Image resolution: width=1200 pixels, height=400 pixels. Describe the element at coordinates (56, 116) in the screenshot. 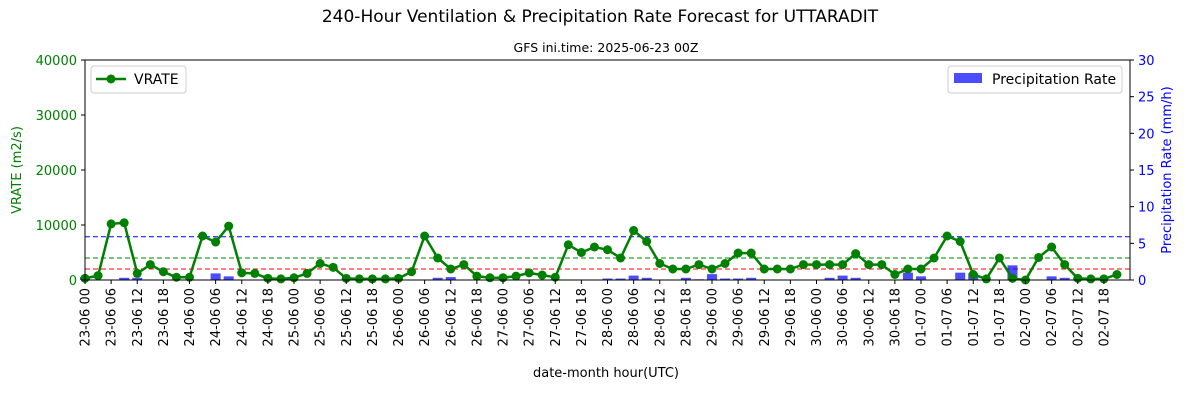

I see `left-tick-label: 30000` at that location.